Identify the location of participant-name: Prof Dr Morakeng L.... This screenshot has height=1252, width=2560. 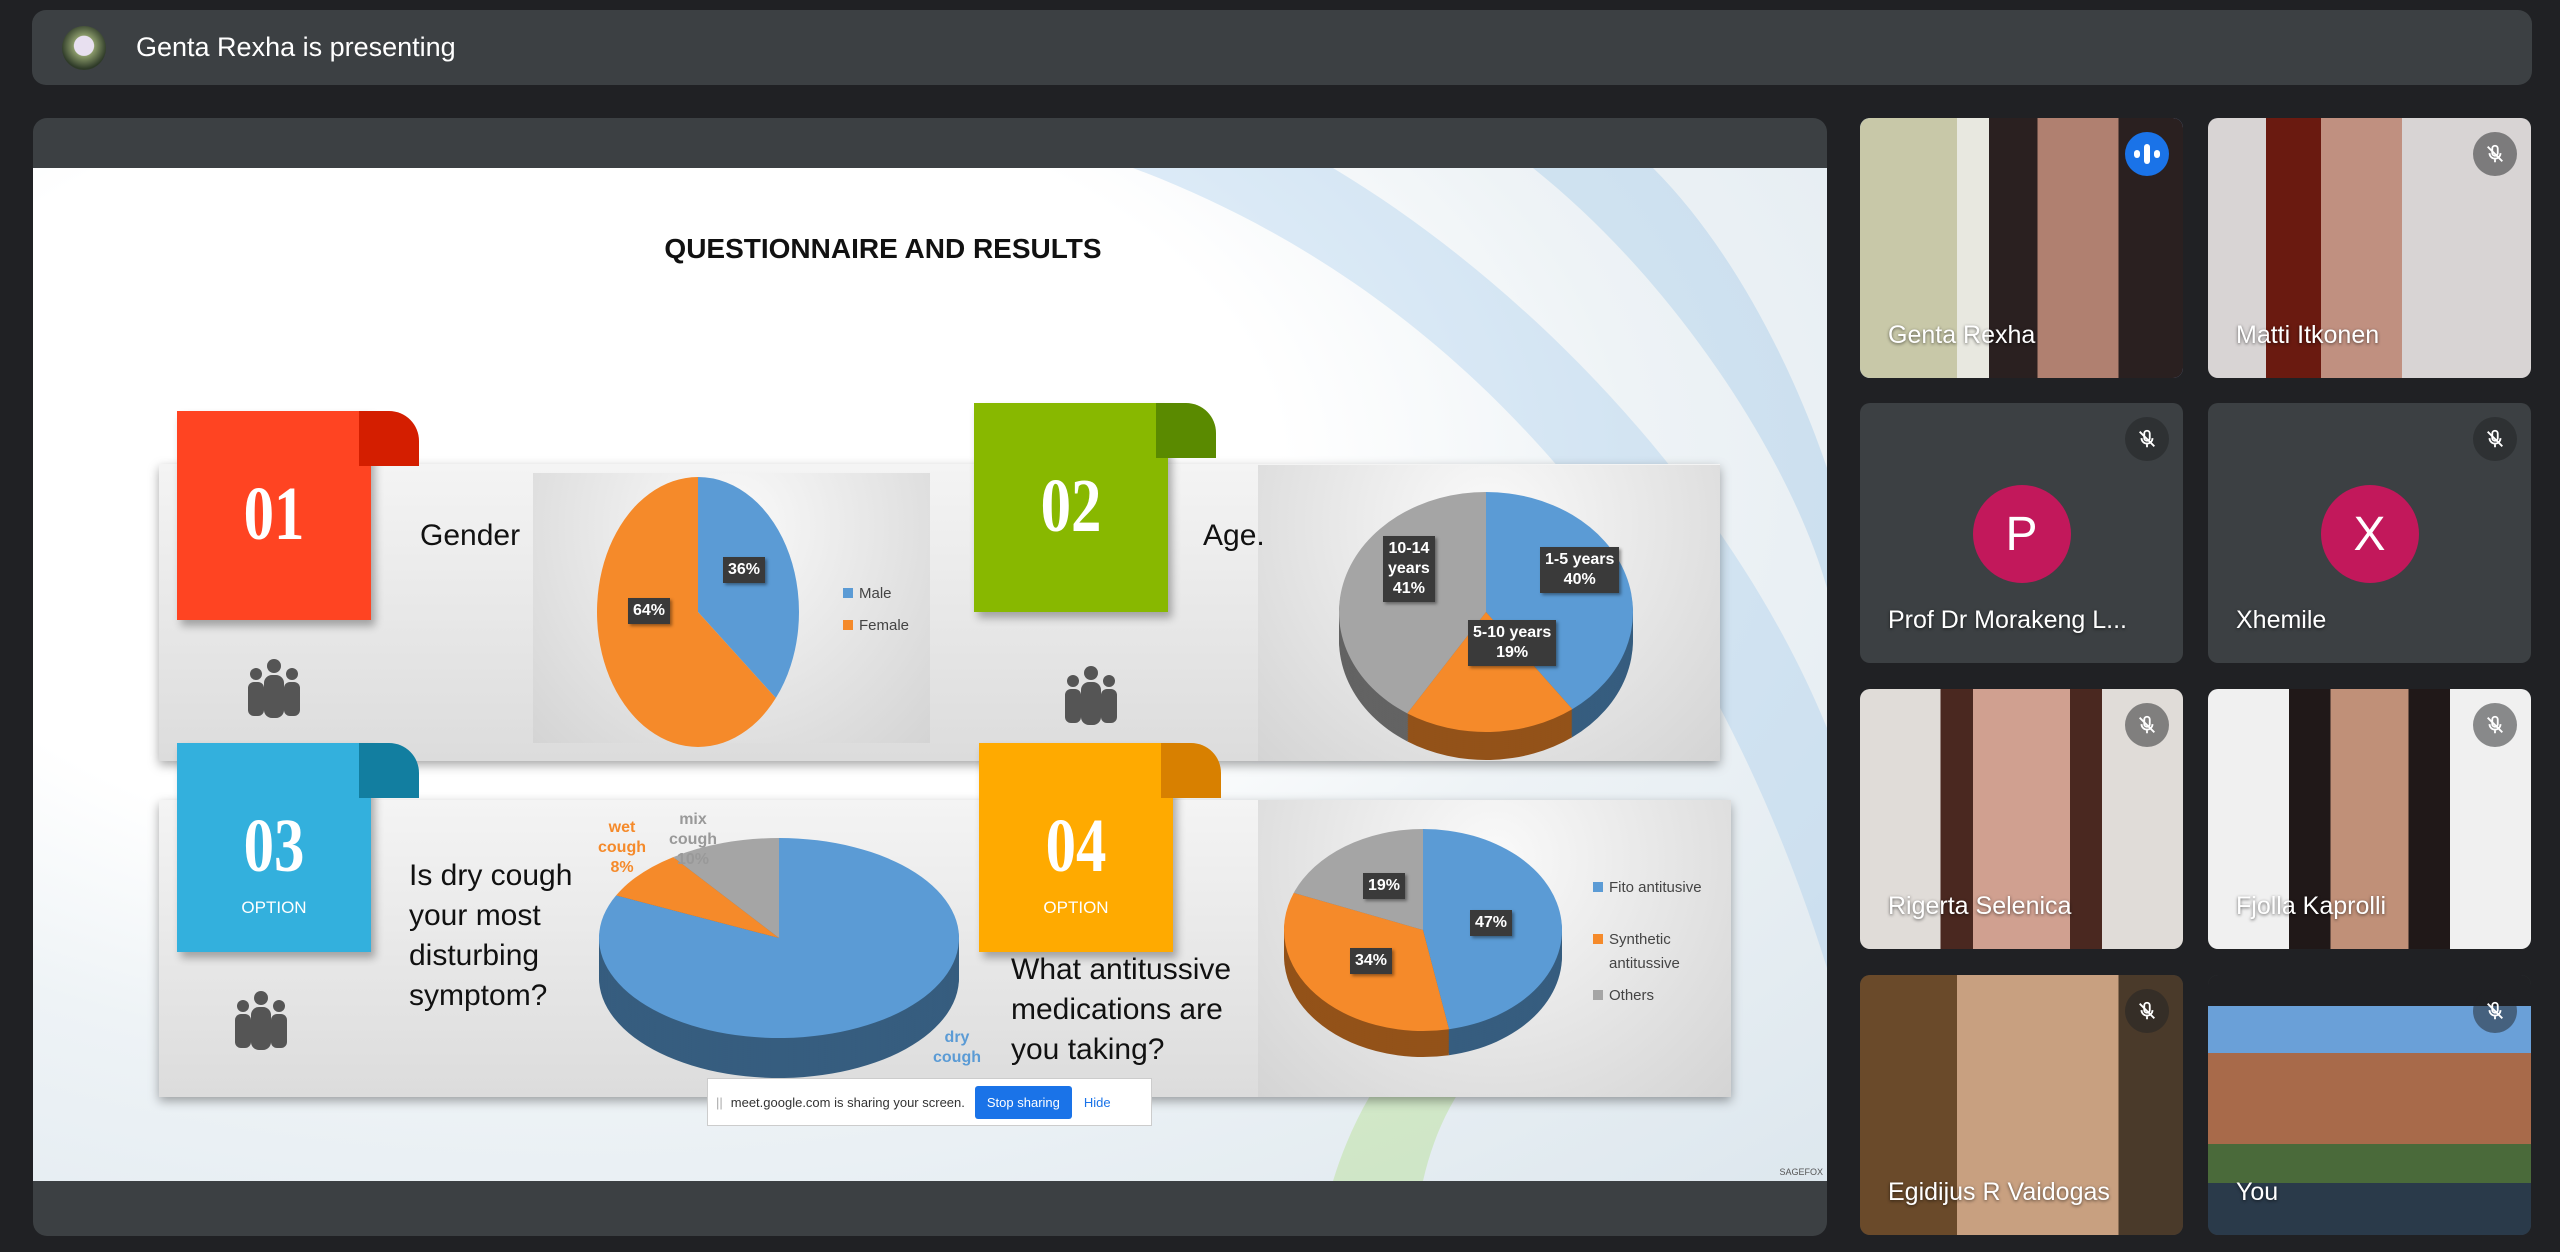
(2007, 620).